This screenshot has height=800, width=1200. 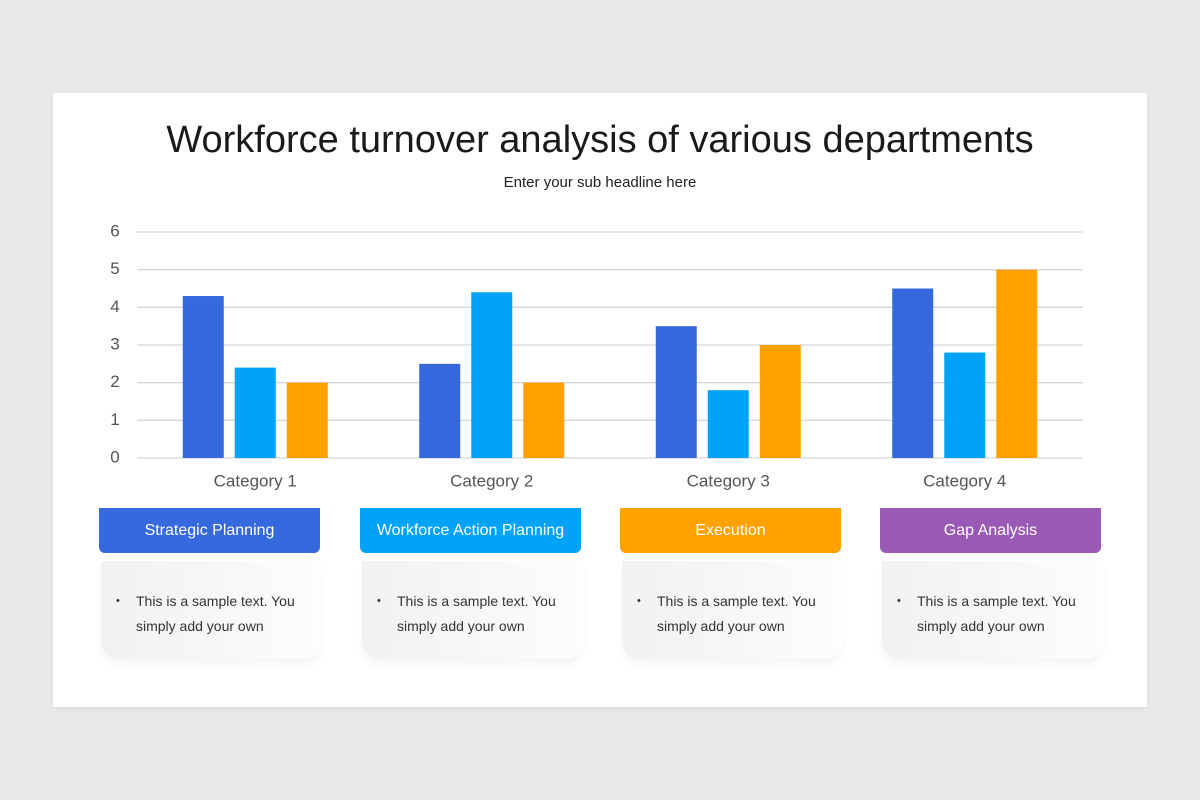 What do you see at coordinates (600, 182) in the screenshot?
I see `chart-subtitle: Enter your sub headline here` at bounding box center [600, 182].